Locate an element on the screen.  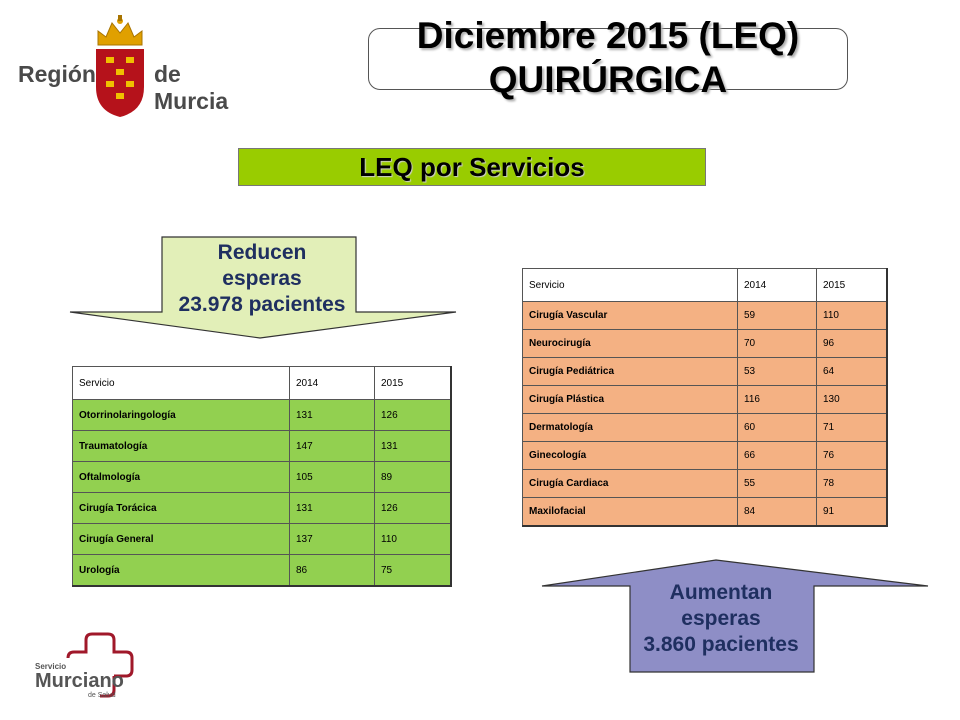
service-cell: Cirugía General is located at coordinates (181, 539).